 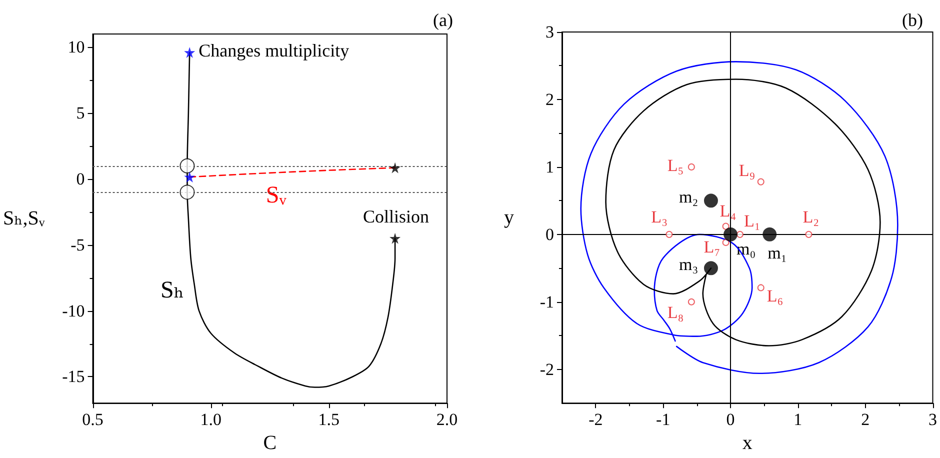 What do you see at coordinates (443, 20) in the screenshot?
I see `chart-title: (a)` at bounding box center [443, 20].